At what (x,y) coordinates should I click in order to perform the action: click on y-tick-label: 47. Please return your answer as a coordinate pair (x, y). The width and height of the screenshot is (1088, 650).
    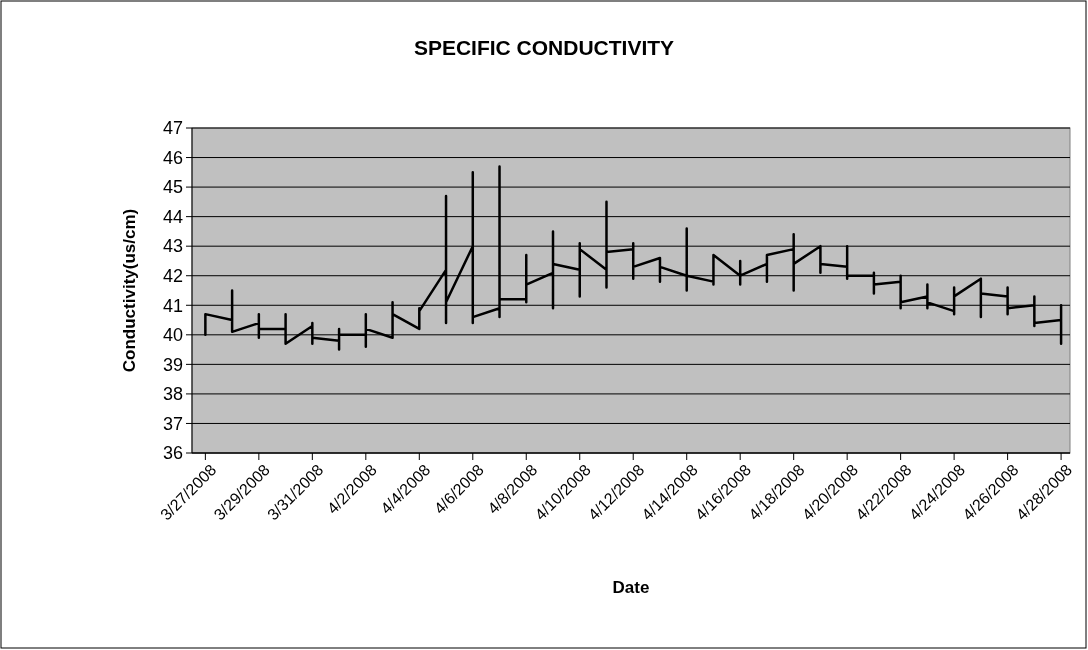
    Looking at the image, I should click on (172, 128).